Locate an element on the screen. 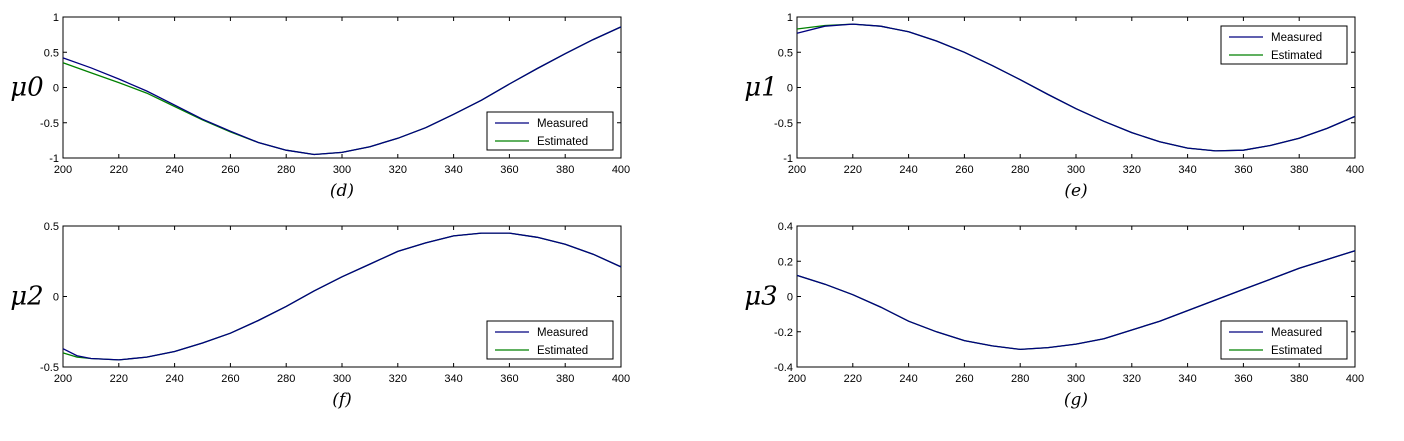 The image size is (1404, 441). y-tick-label: -0.2 is located at coordinates (783, 333).